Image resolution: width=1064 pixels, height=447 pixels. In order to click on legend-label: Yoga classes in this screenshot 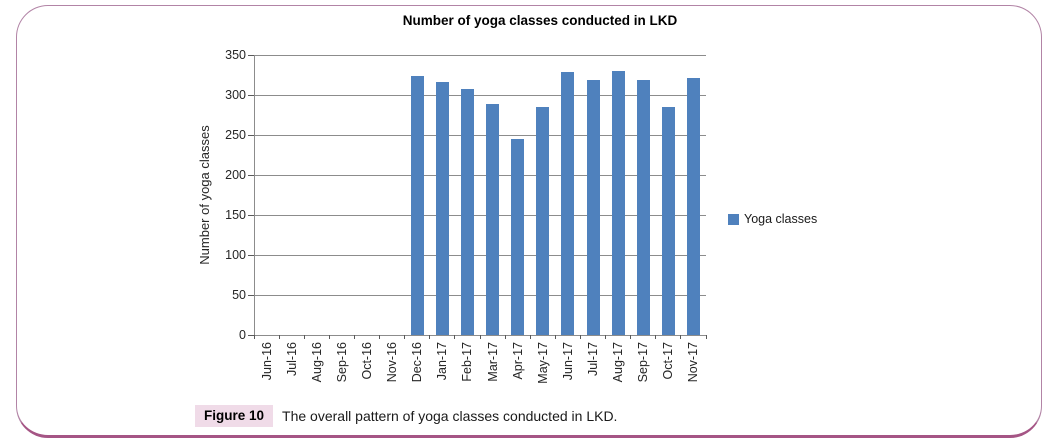, I will do `click(781, 219)`.